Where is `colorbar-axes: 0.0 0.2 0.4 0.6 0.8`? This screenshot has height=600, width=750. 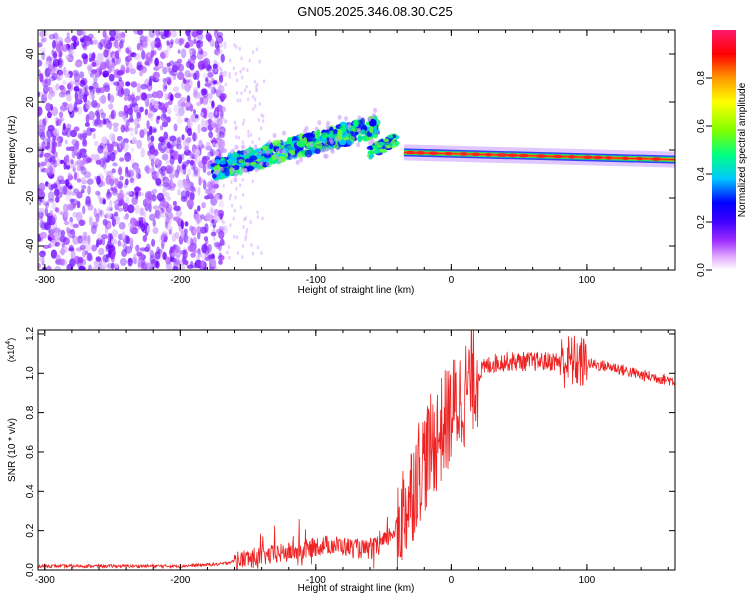 colorbar-axes: 0.0 0.2 0.4 0.6 0.8 is located at coordinates (704, 174).